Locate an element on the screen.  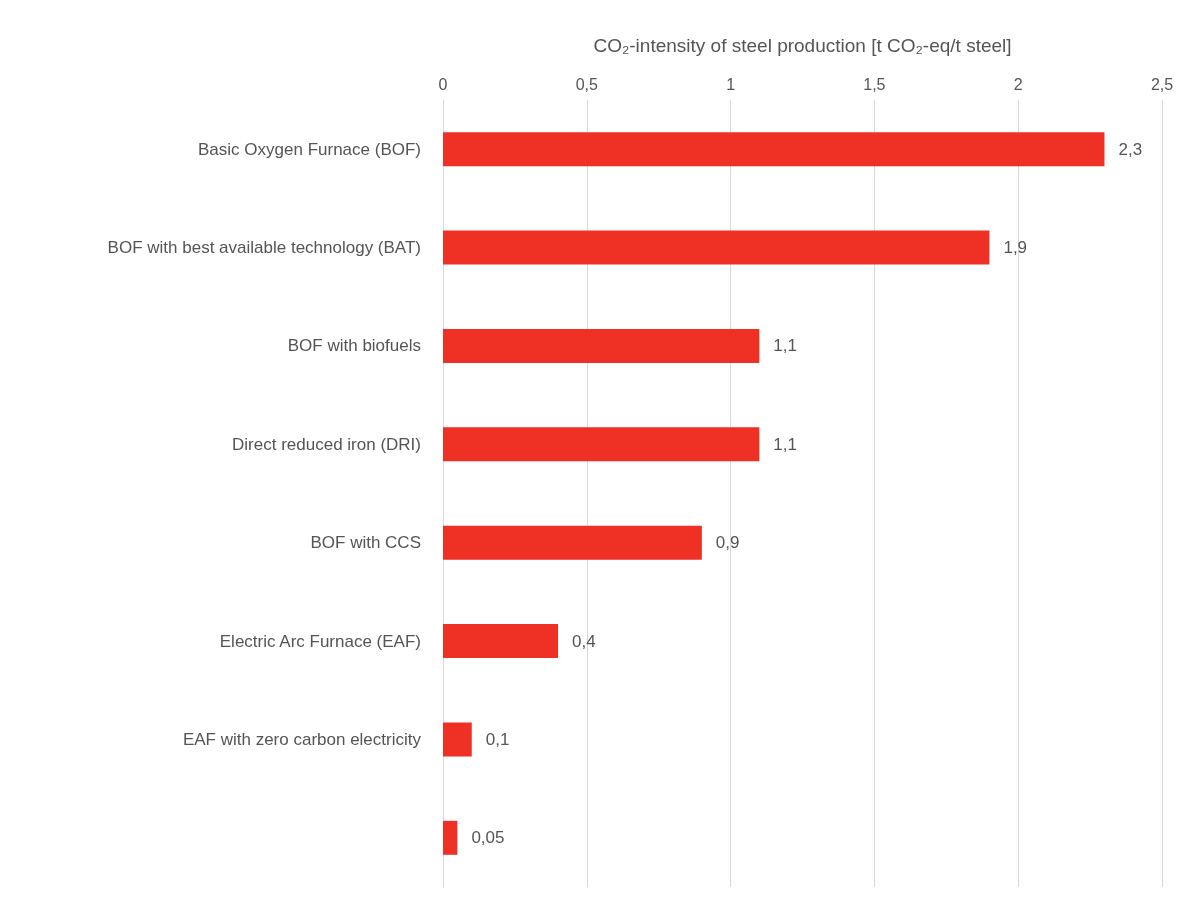
x-tick-label: 1 is located at coordinates (731, 84).